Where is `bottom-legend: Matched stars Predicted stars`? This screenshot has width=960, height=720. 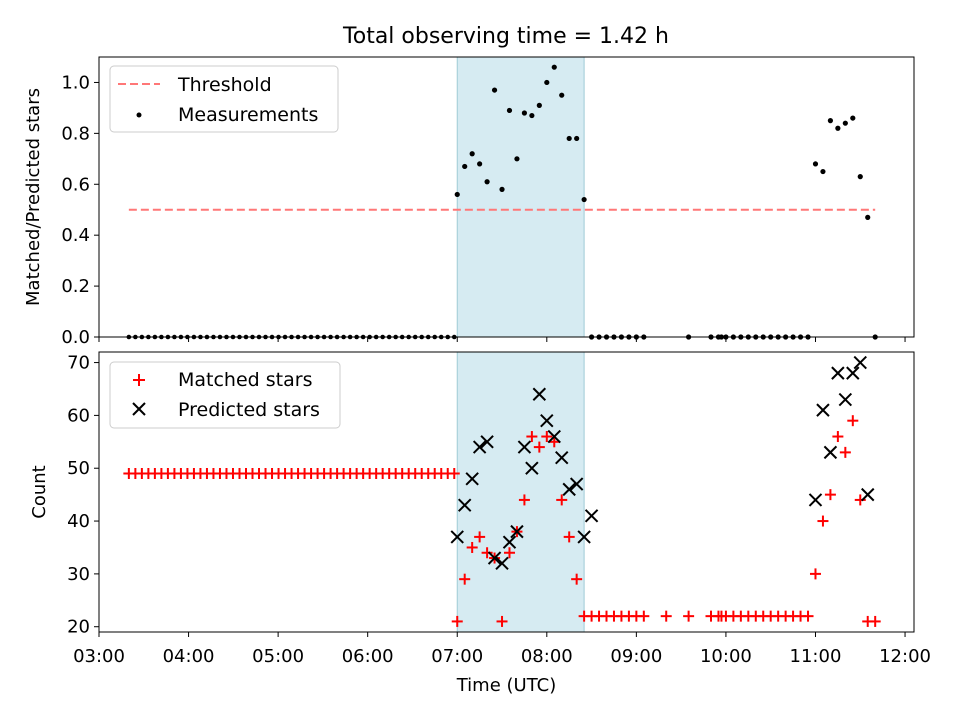
bottom-legend: Matched stars Predicted stars is located at coordinates (225, 395).